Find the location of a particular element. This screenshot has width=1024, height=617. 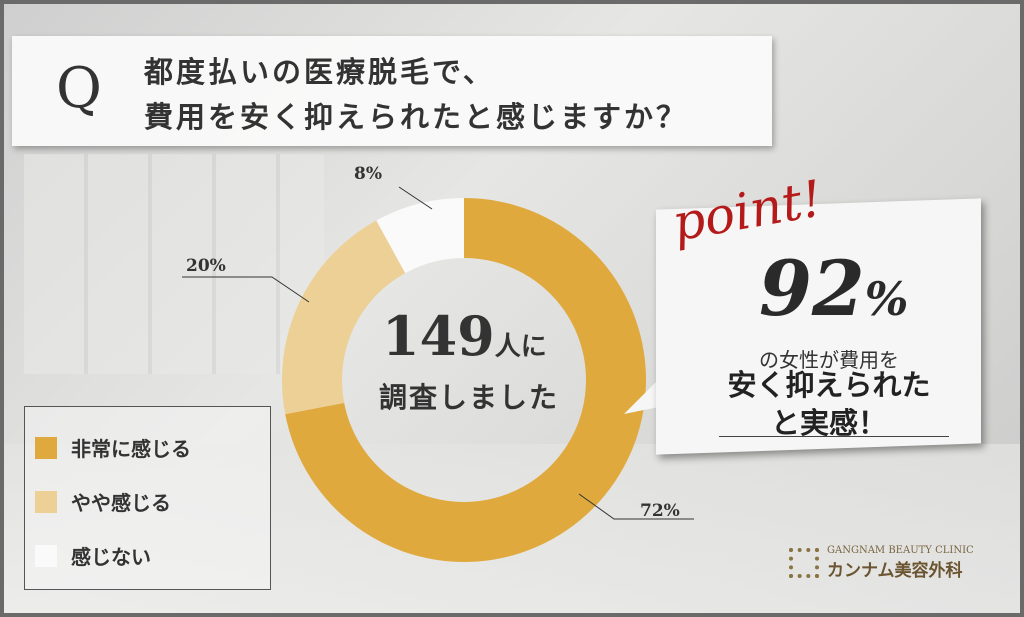

legend-item: 非常に感じる is located at coordinates (113, 447).